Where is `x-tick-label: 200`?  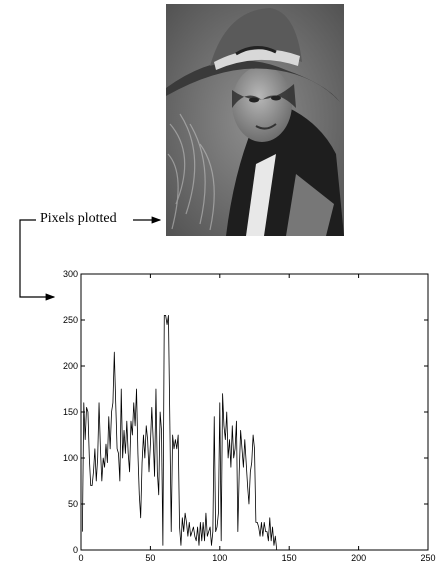 x-tick-label: 200 is located at coordinates (358, 558).